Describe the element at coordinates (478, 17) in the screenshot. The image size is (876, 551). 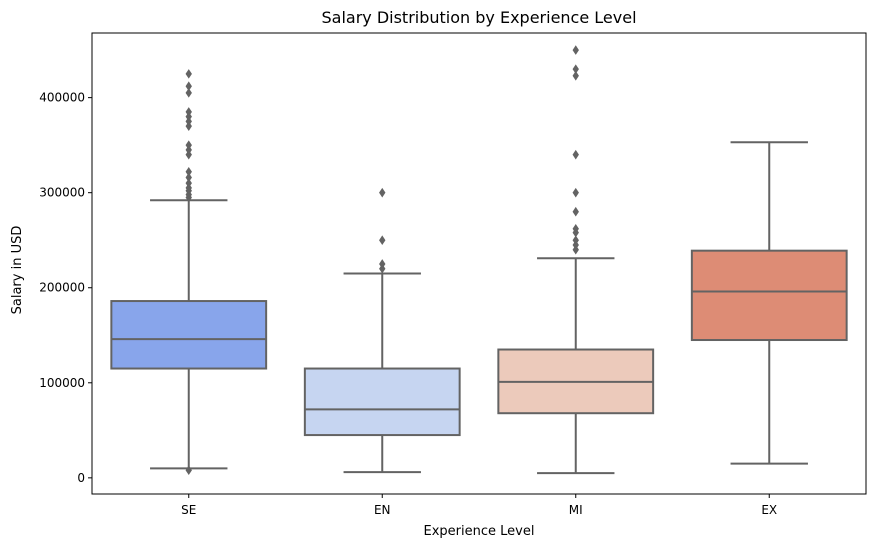
I see `chart-title: Salary Distribution by Experience Level` at that location.